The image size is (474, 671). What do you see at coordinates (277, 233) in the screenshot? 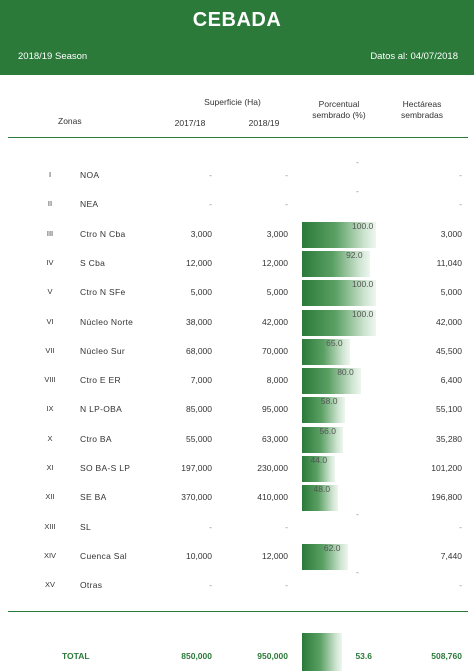
I see `superficie-2018: 3,000` at bounding box center [277, 233].